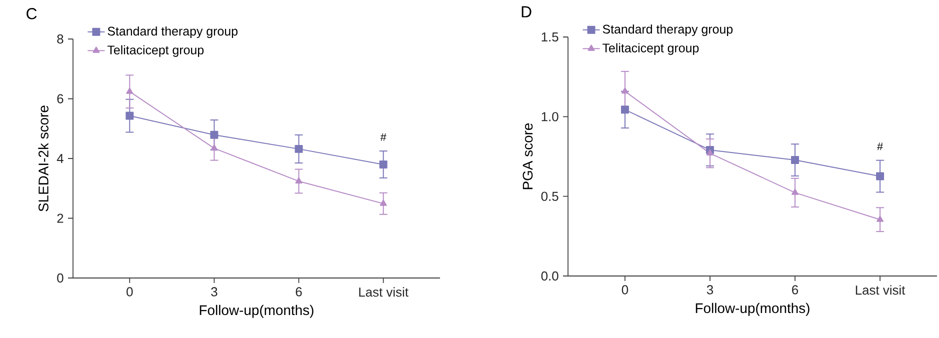  Describe the element at coordinates (60, 278) in the screenshot. I see `y-tick-label: 0` at that location.